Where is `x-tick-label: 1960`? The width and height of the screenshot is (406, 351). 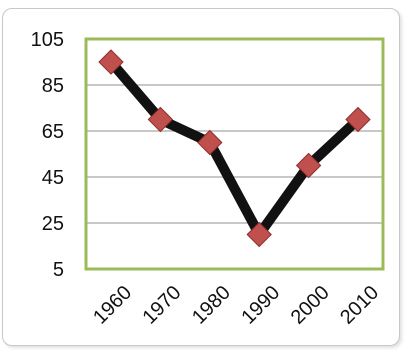 x-tick-label: 1960 is located at coordinates (112, 305).